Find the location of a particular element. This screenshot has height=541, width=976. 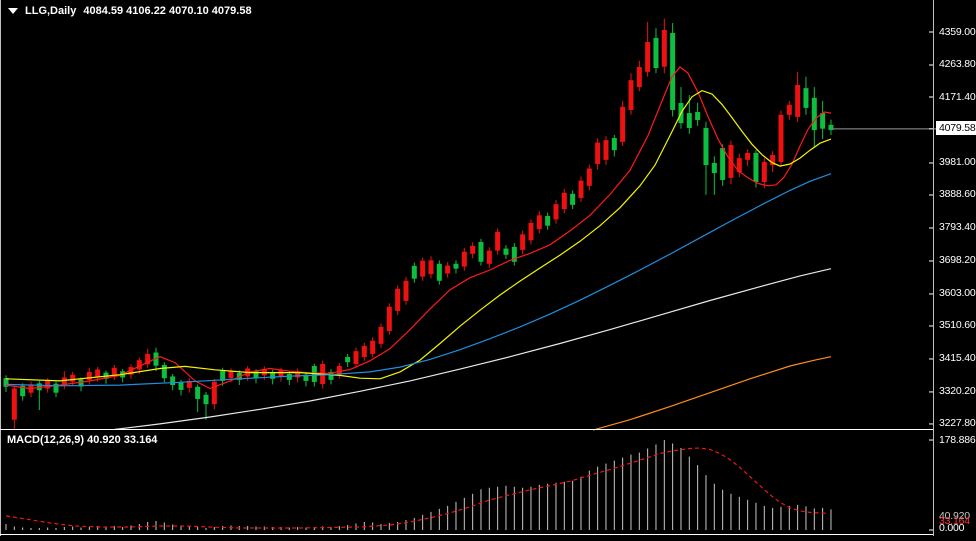

symbol-label: LLG,Daily is located at coordinates (51, 11).